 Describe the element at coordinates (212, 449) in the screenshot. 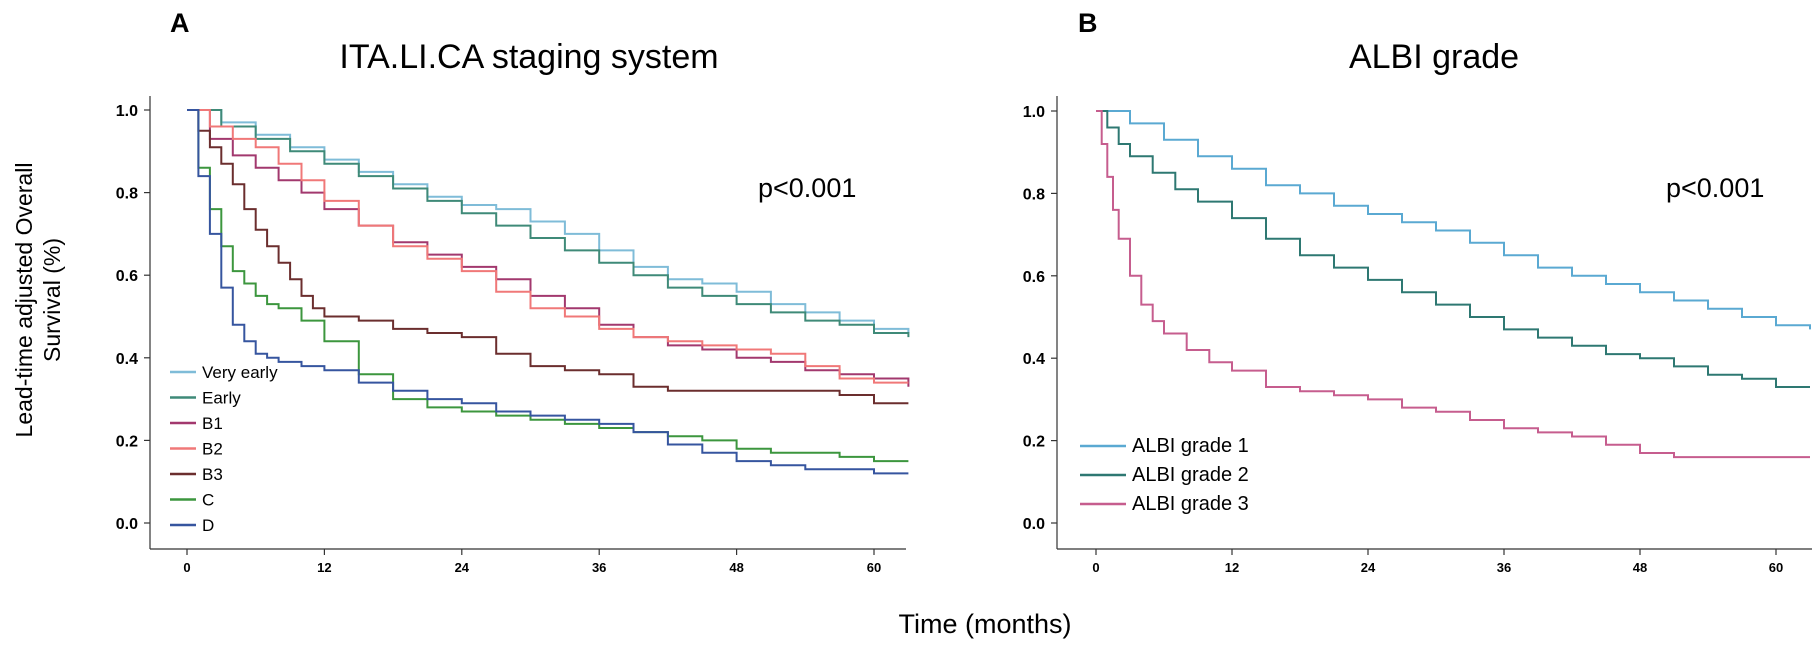

I see `legend-label-b2: B2` at that location.